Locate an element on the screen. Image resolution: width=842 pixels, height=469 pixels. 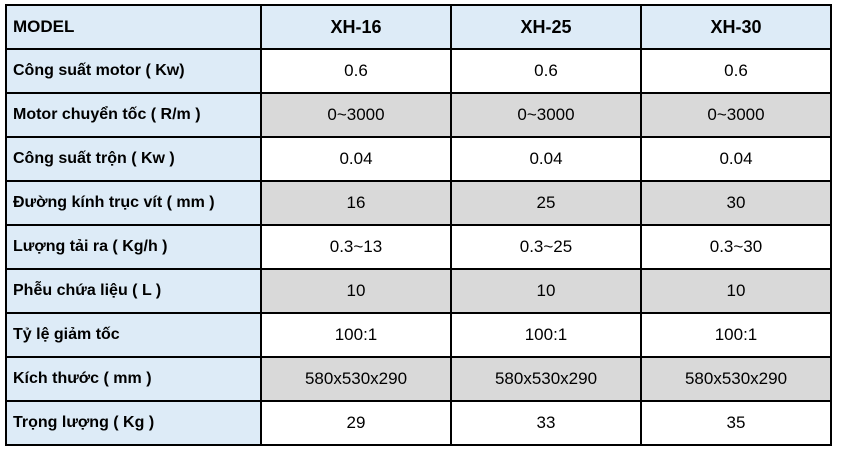
table-row: Công suất motor ( Kw) 0.6 0.6 0.6 is located at coordinates (418, 71).